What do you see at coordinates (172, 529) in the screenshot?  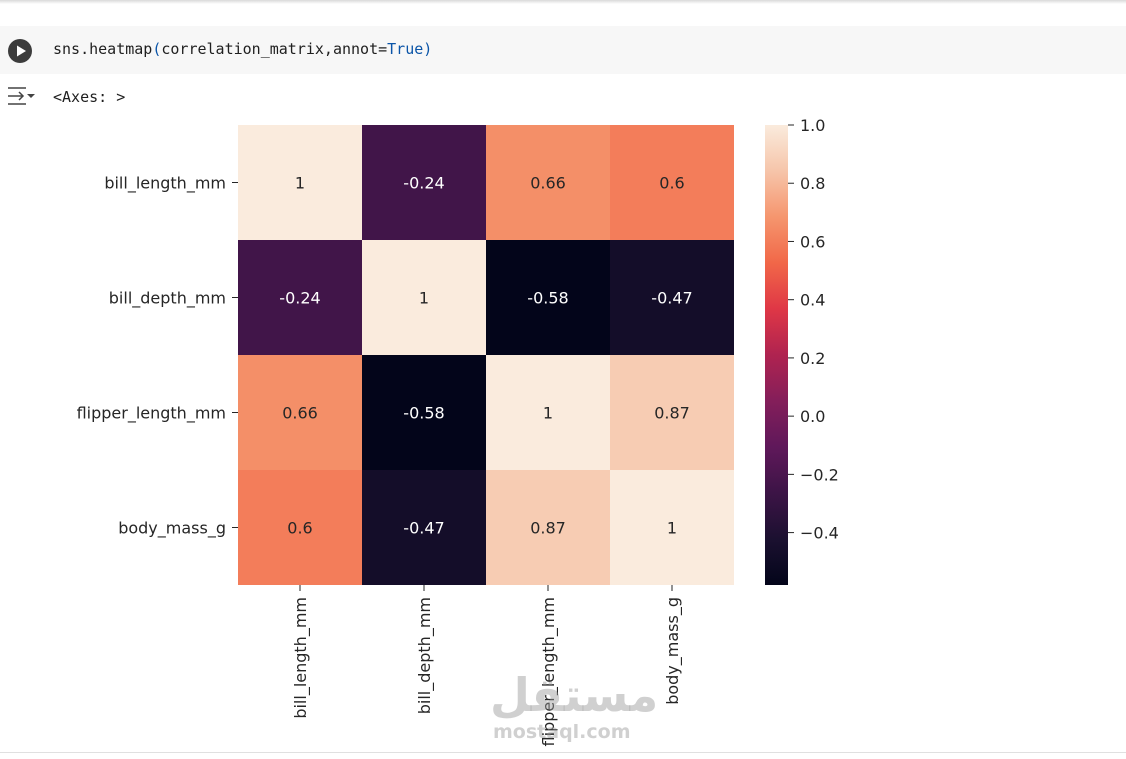 I see `y-tick-label: body_mass_g` at bounding box center [172, 529].